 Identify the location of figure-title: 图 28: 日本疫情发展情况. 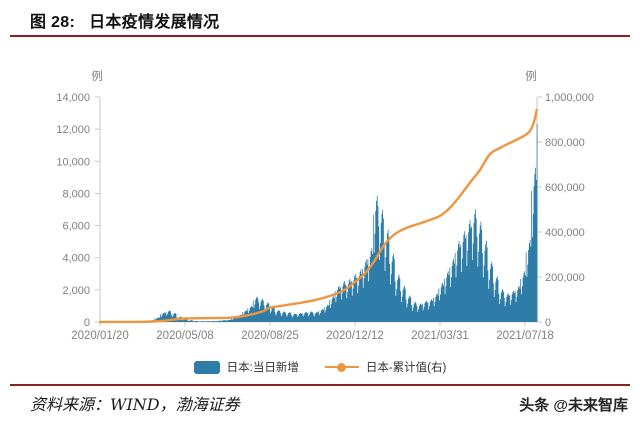
(124, 20).